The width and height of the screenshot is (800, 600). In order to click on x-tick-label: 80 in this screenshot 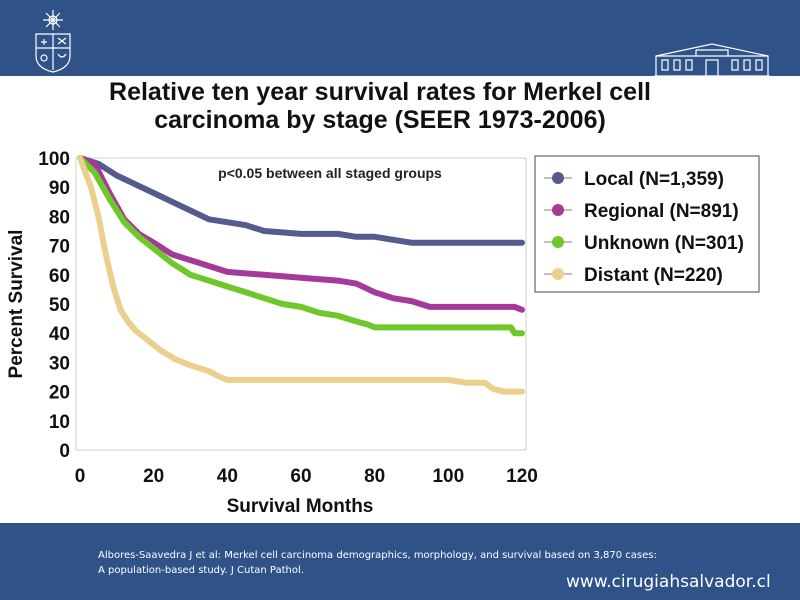, I will do `click(374, 476)`.